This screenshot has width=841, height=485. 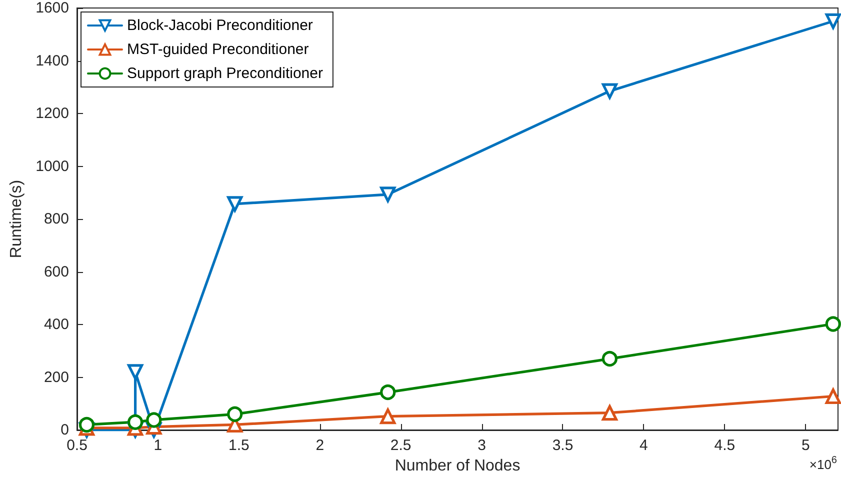 What do you see at coordinates (17, 219) in the screenshot?
I see `y-axis-title: Runtime(s)` at bounding box center [17, 219].